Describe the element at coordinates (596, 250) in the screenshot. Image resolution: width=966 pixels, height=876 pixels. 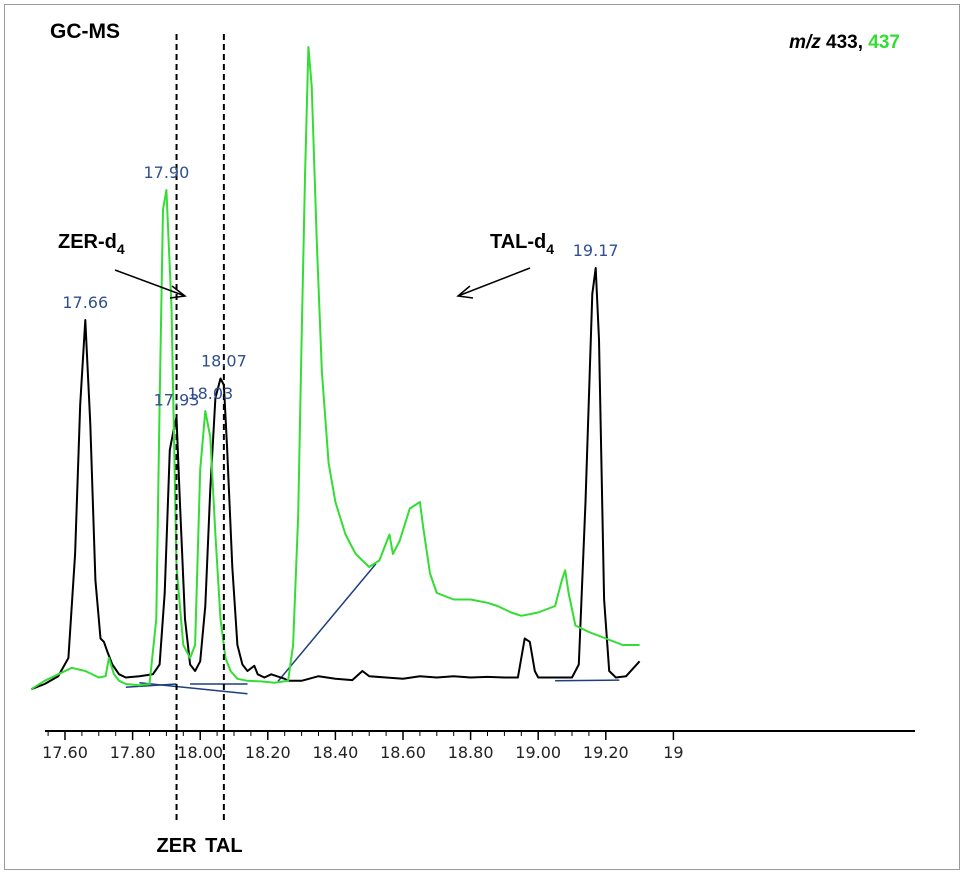
I see `peak-label-5: 19.17` at that location.